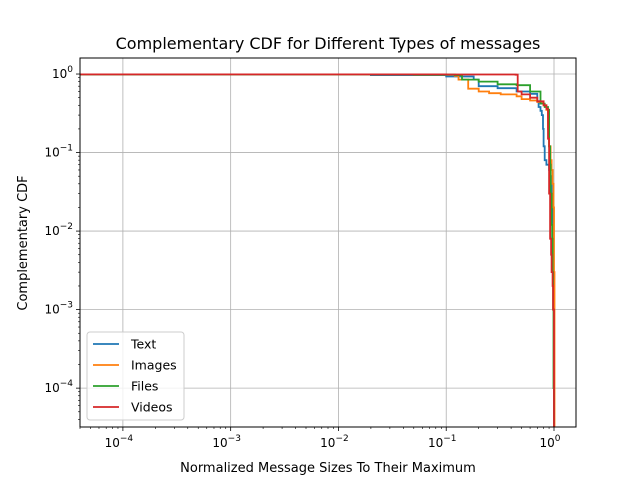 The height and width of the screenshot is (484, 640). Describe the element at coordinates (119, 442) in the screenshot. I see `x-tick-label: 10⁻⁴` at that location.